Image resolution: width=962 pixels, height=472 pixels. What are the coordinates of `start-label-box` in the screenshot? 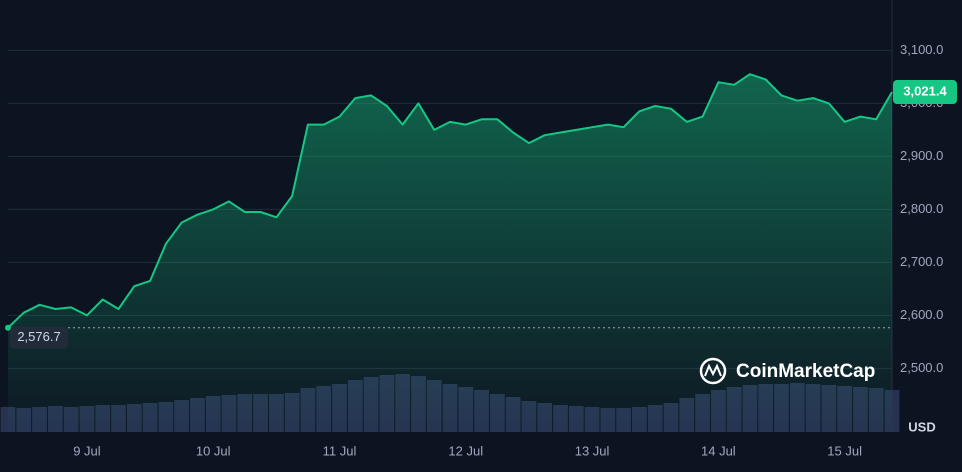 It's located at (39, 337).